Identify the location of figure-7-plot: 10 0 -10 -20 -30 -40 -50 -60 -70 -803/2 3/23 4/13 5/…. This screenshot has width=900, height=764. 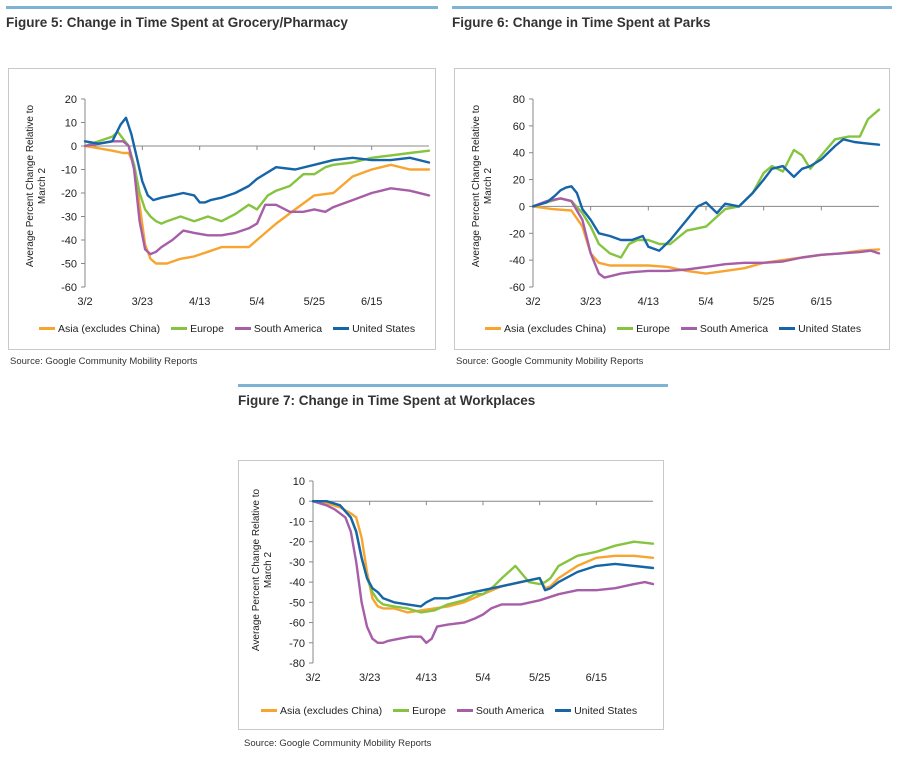
(472, 580).